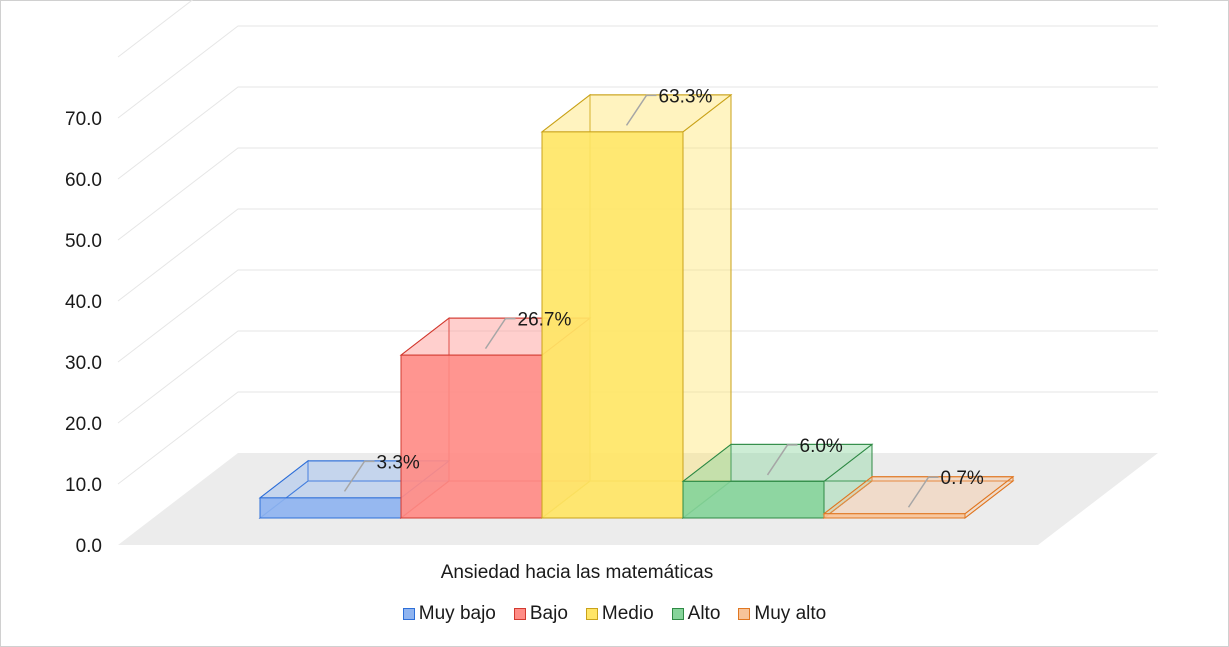 Image resolution: width=1229 pixels, height=647 pixels. I want to click on bar-muy-alto, so click(918, 497).